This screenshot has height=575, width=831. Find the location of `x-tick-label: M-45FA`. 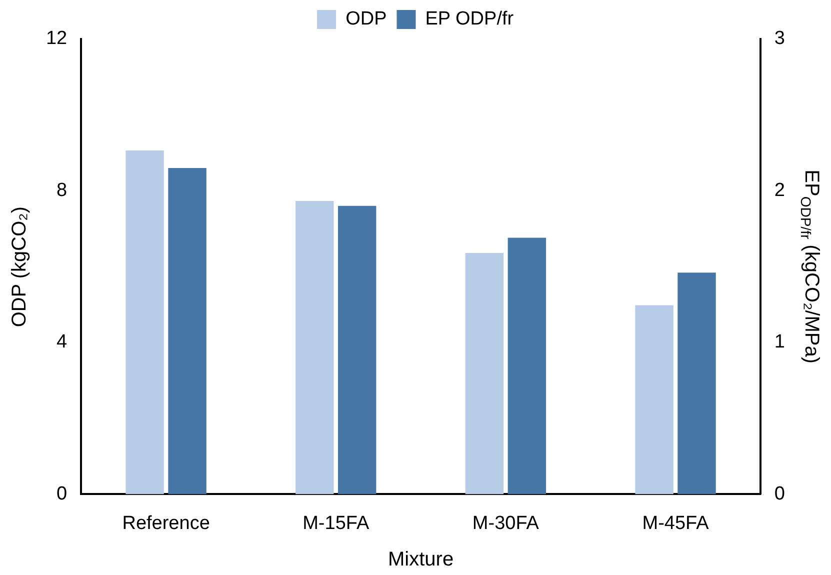

x-tick-label: M-45FA is located at coordinates (676, 523).